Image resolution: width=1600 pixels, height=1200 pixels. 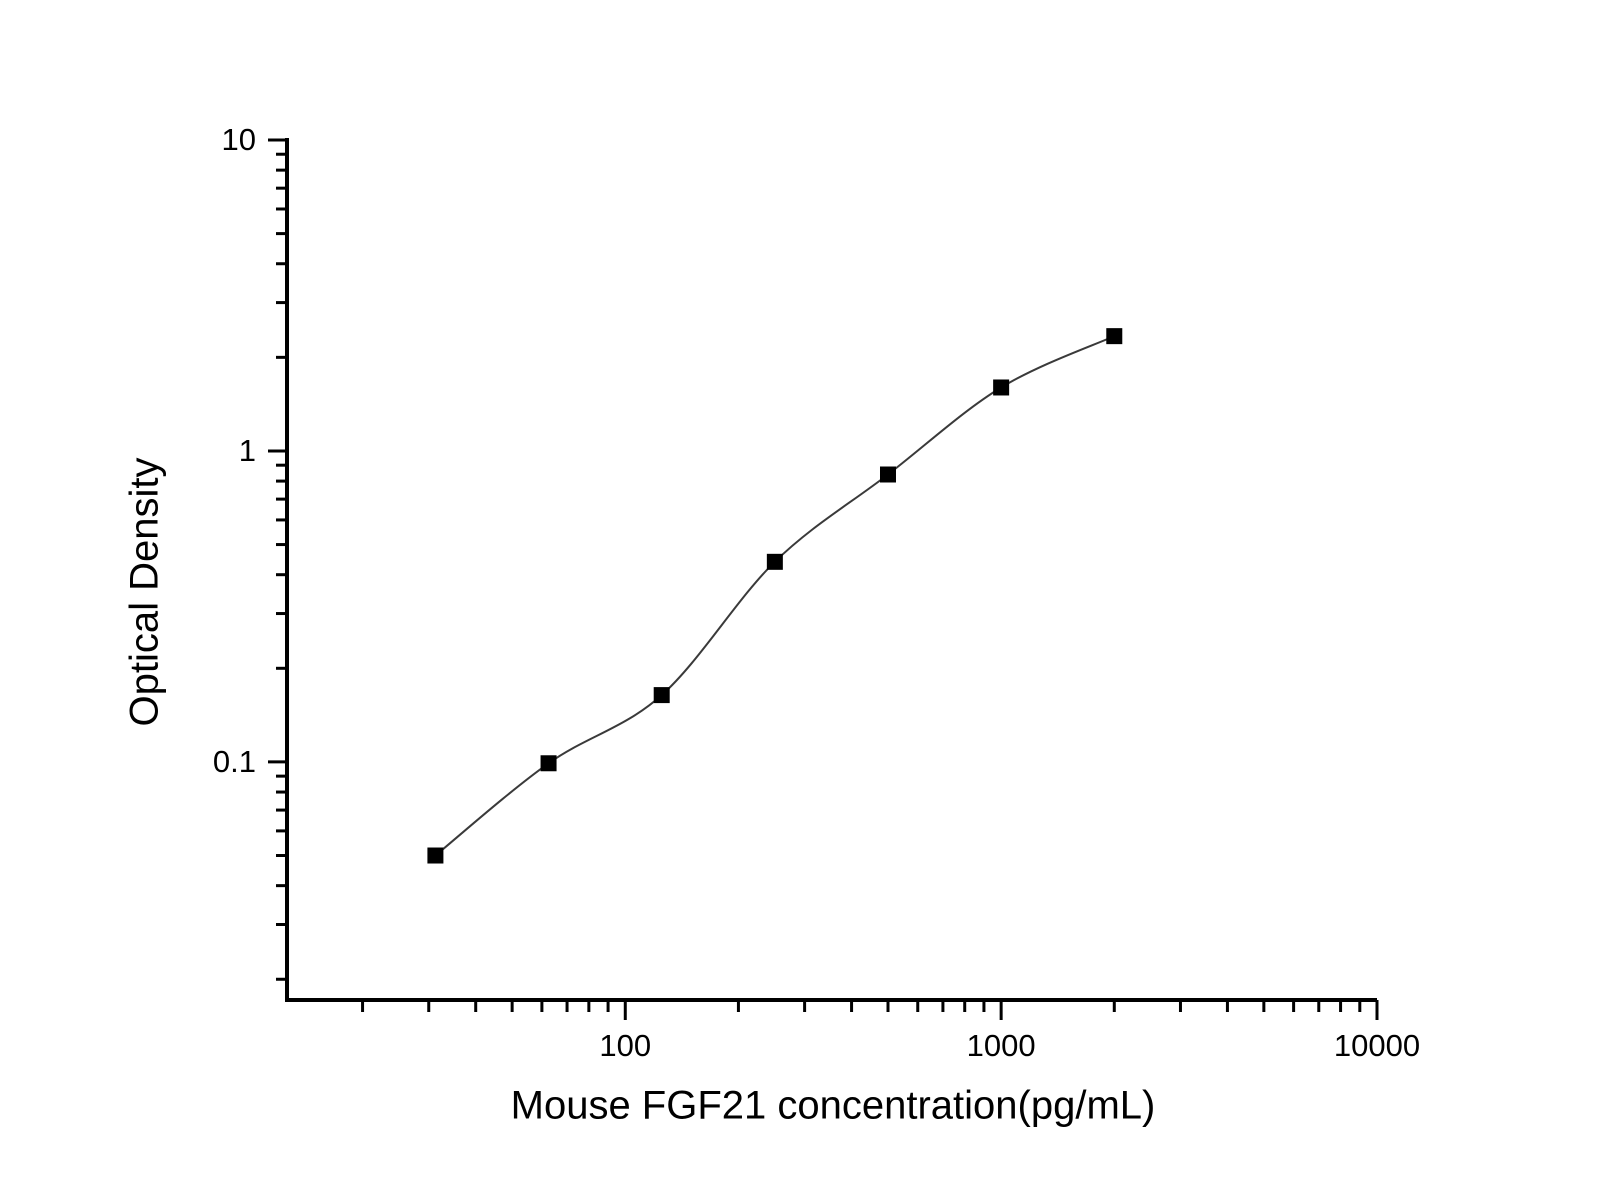 What do you see at coordinates (1377, 1045) in the screenshot?
I see `x-tick-label: 10000` at bounding box center [1377, 1045].